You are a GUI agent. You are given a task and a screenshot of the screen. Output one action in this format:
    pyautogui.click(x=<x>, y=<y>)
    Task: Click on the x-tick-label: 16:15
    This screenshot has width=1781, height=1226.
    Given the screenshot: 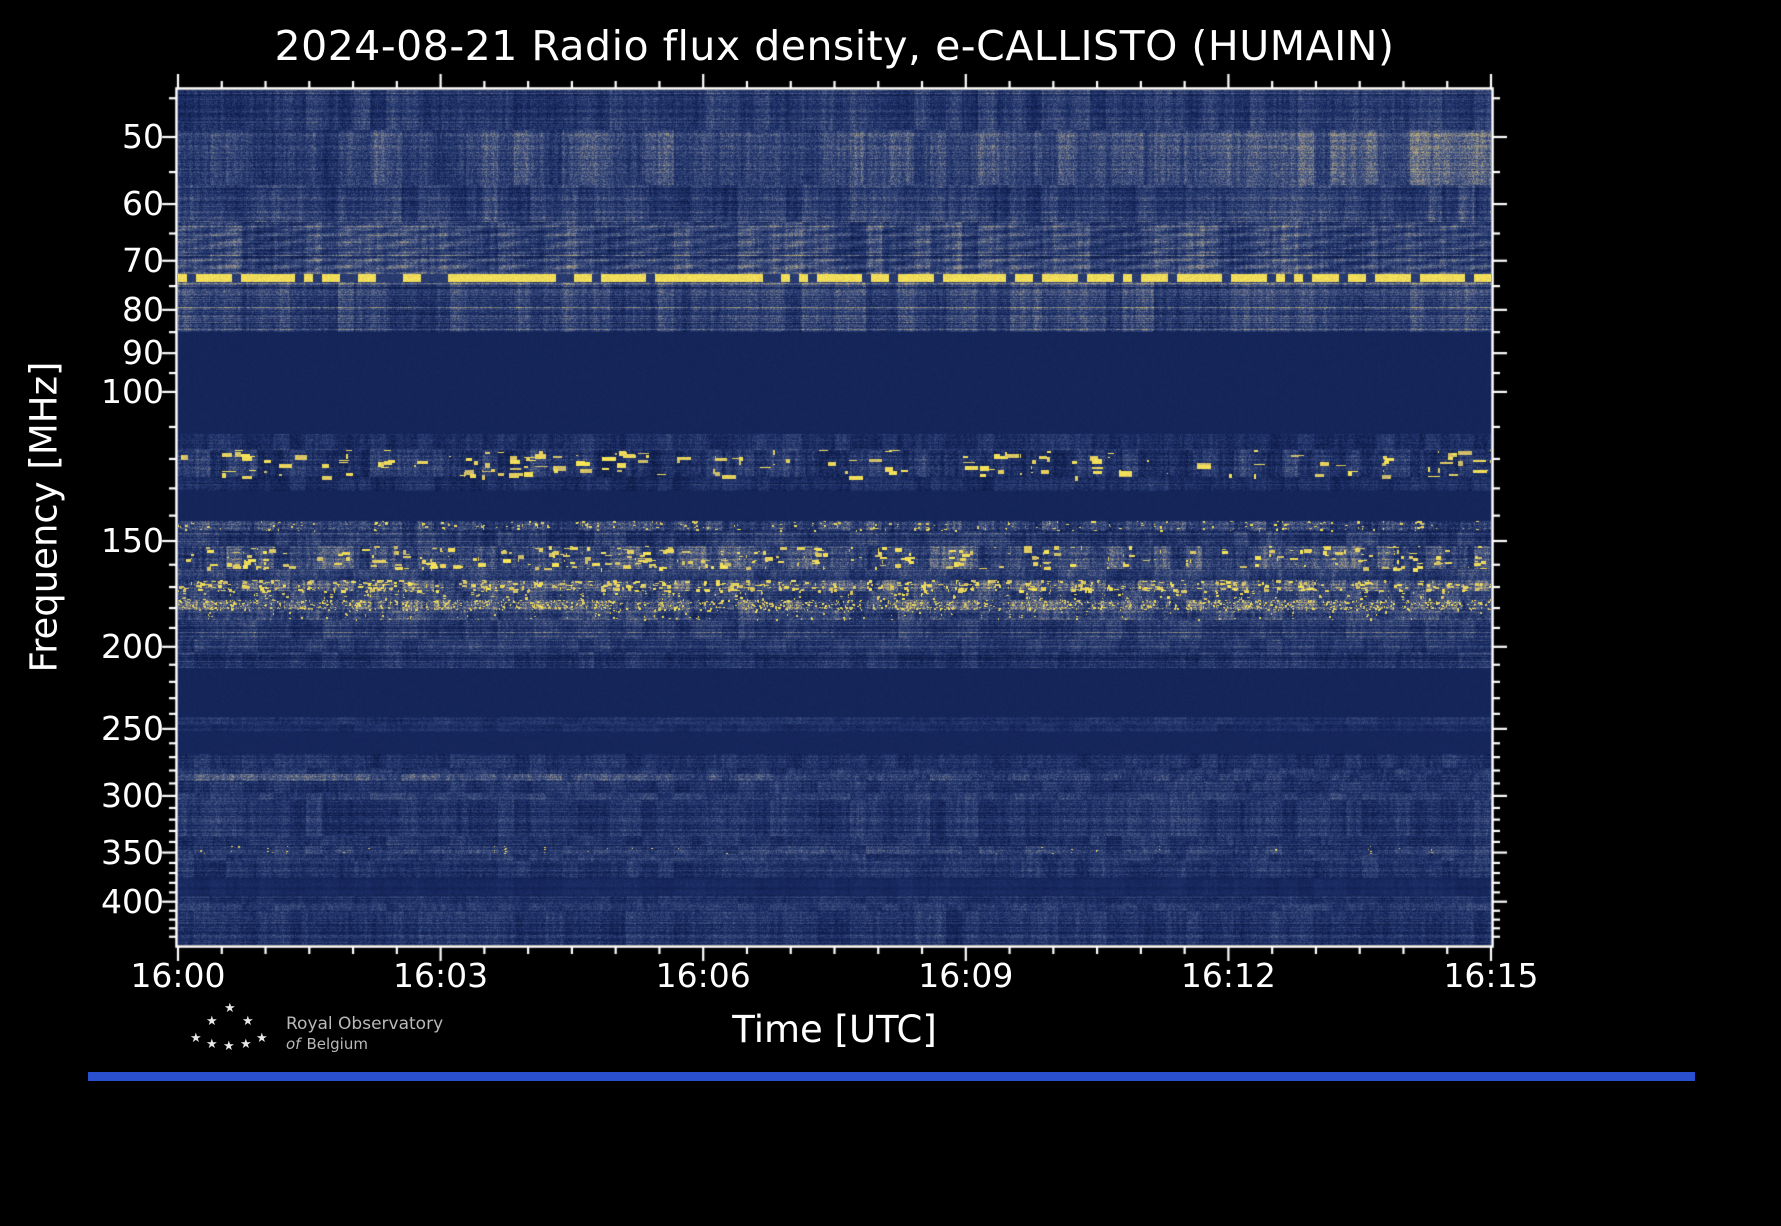 What is the action you would take?
    pyautogui.click(x=1491, y=975)
    